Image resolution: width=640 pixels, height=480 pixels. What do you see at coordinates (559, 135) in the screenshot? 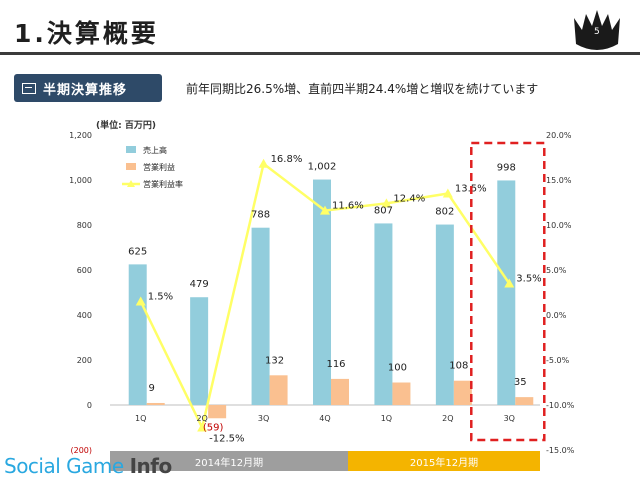
I see `y-right-tick-label: 20.0%` at bounding box center [559, 135].